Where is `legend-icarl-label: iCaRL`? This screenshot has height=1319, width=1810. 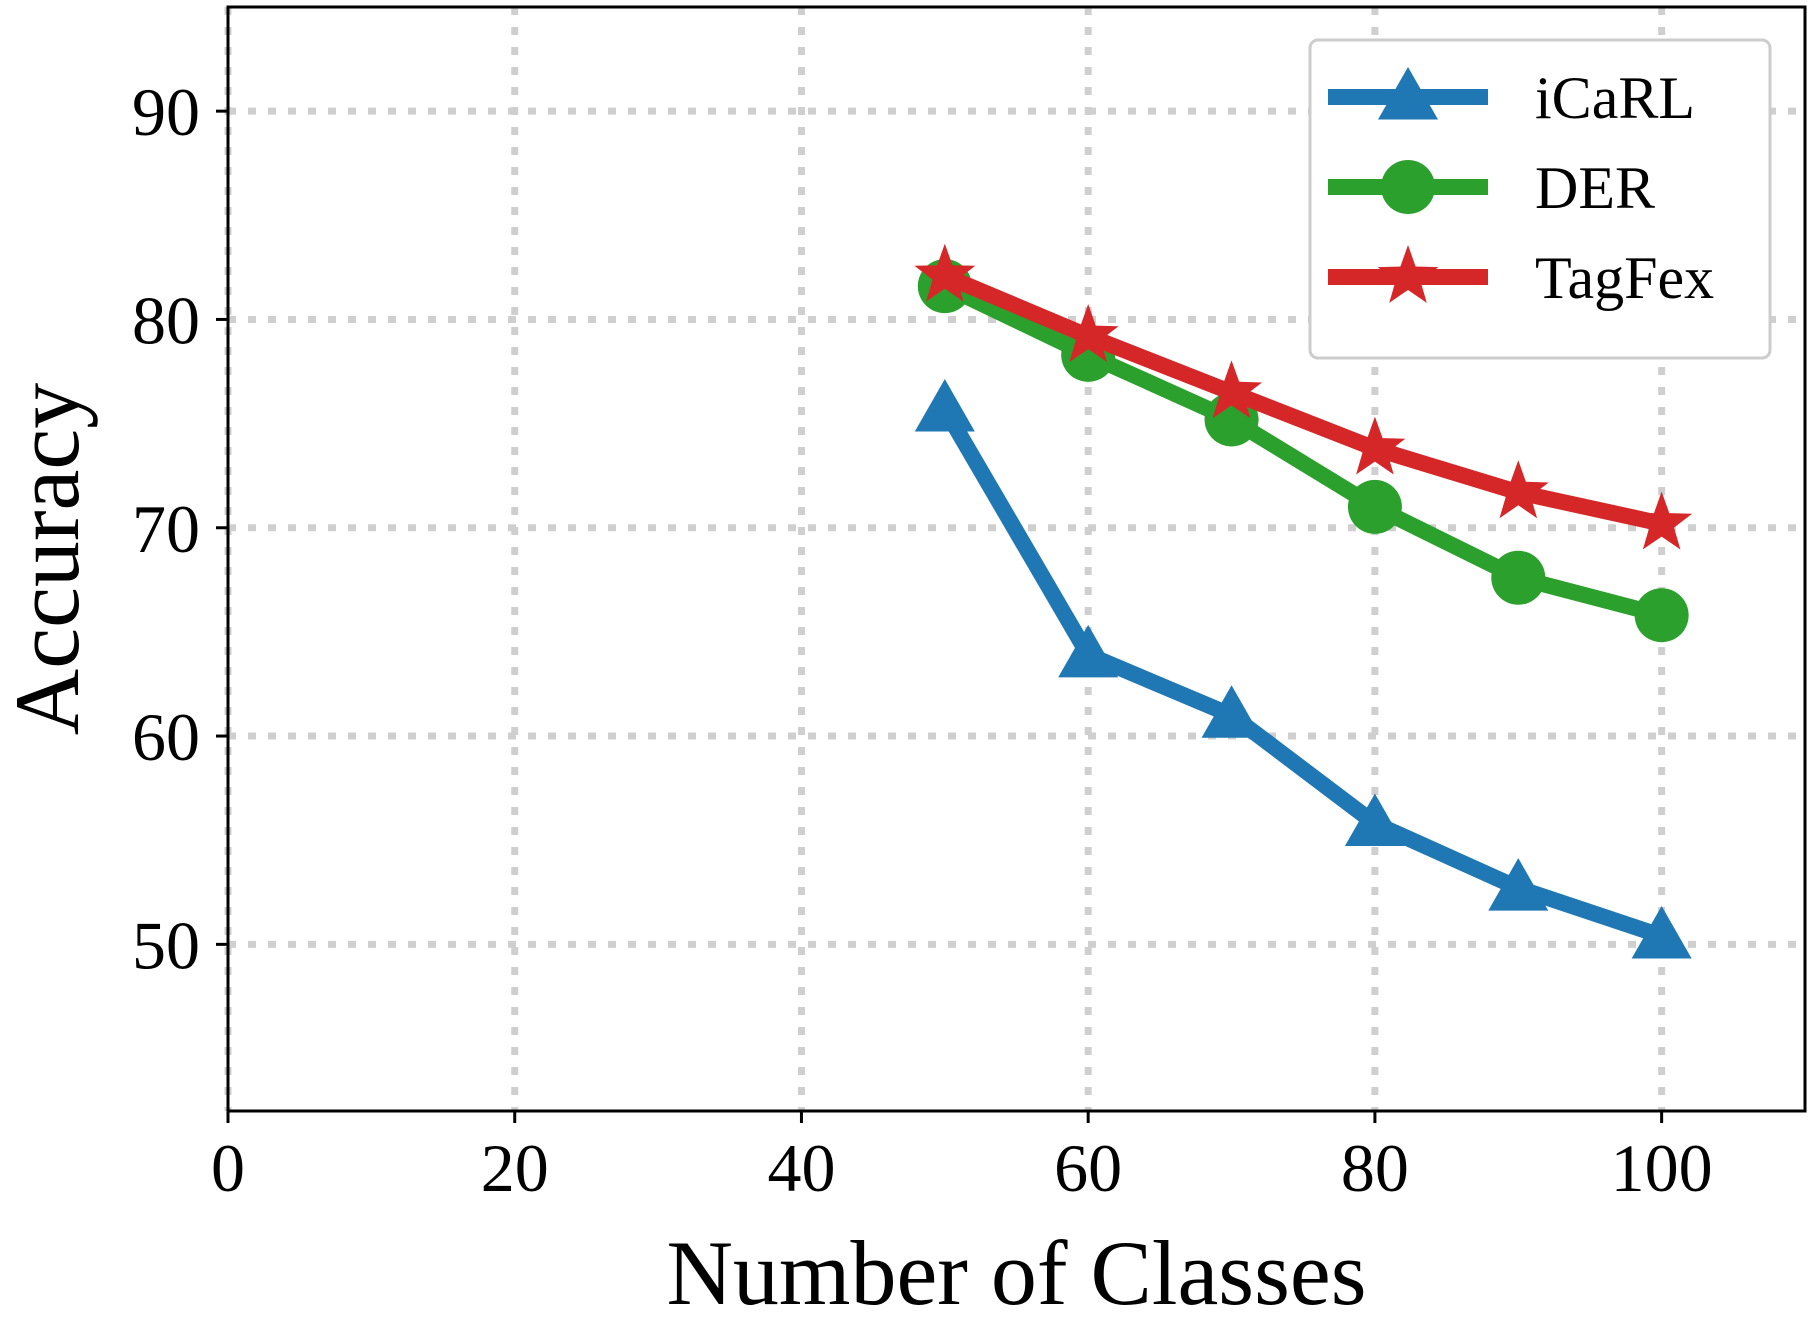
legend-icarl-label: iCaRL is located at coordinates (1615, 98).